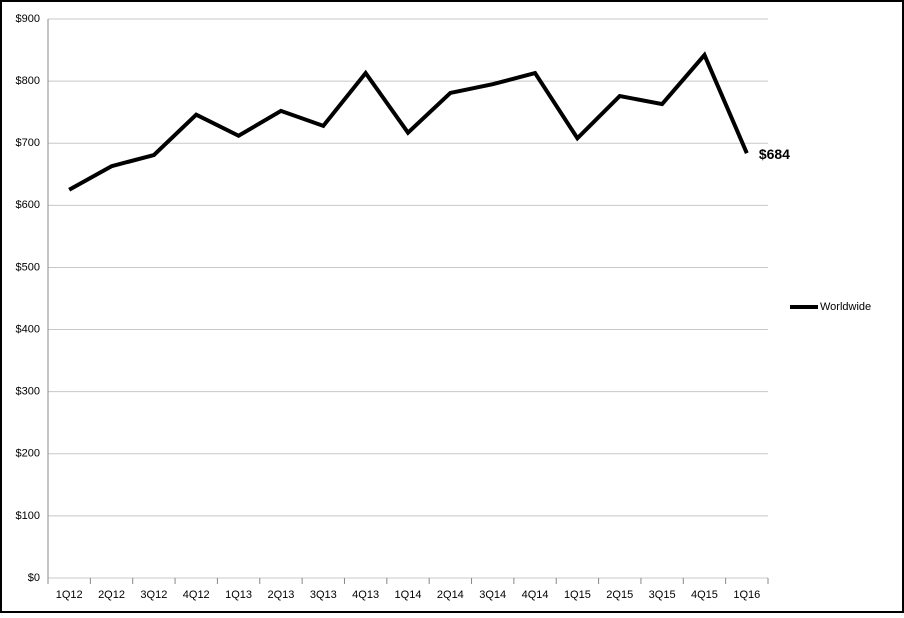 The width and height of the screenshot is (904, 618). What do you see at coordinates (28, 267) in the screenshot?
I see `y-tick-label: $500` at bounding box center [28, 267].